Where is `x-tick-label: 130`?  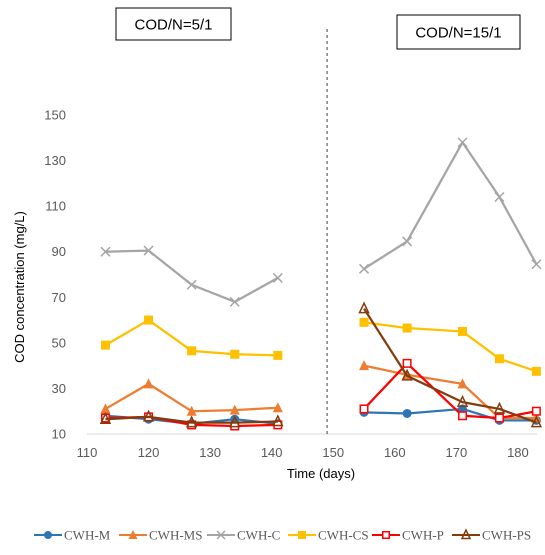
x-tick-label: 130 is located at coordinates (210, 452).